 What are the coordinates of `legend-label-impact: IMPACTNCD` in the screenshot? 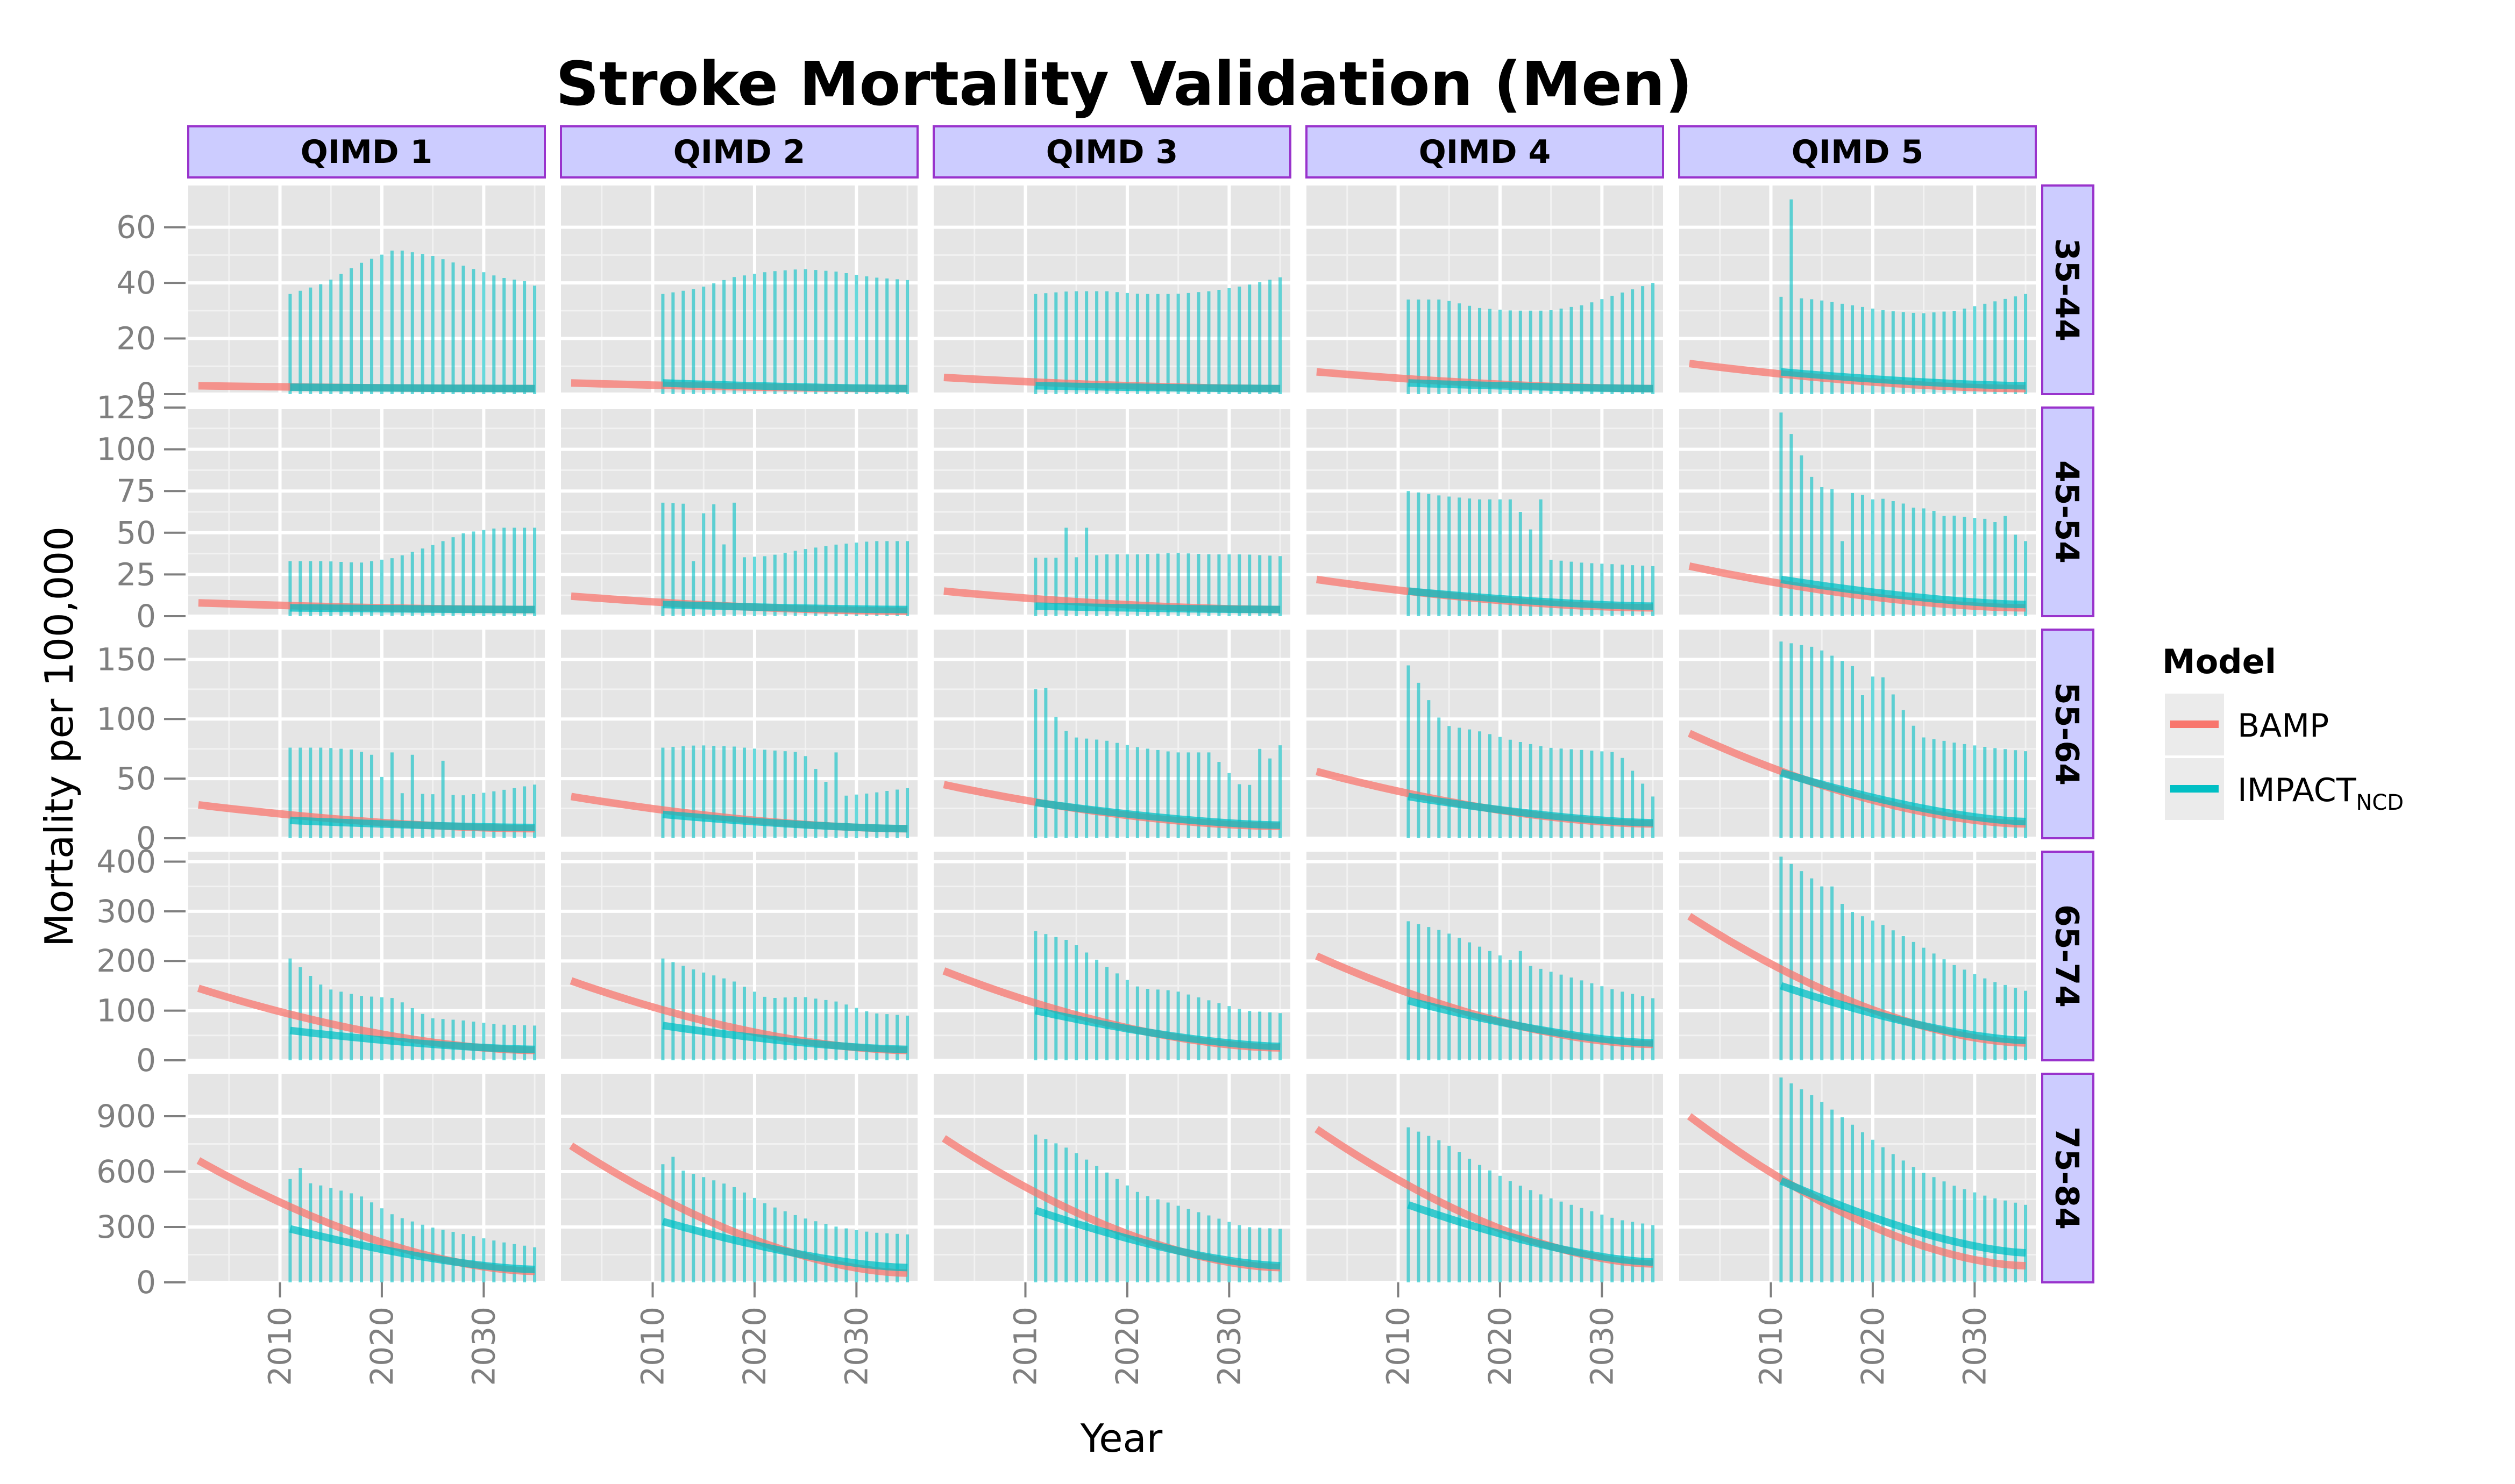 It's located at (2320, 793).